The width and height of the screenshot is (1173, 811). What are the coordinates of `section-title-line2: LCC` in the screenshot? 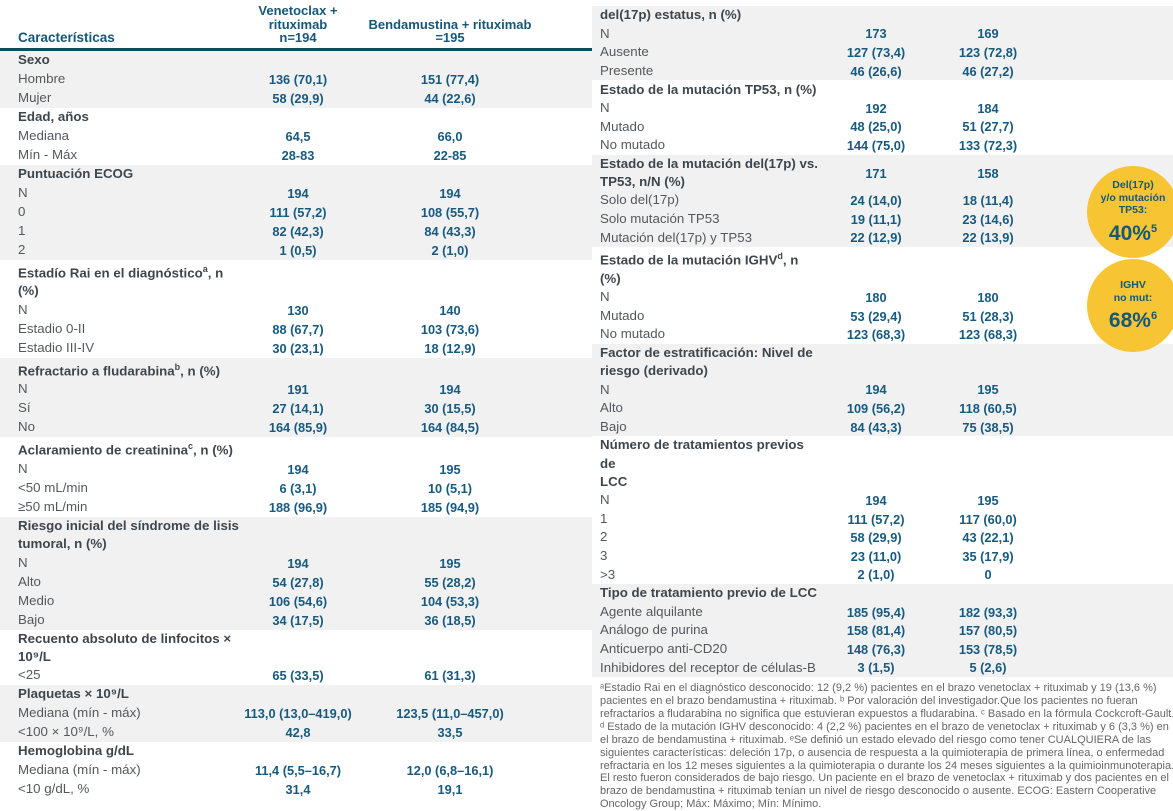 It's located at (614, 481).